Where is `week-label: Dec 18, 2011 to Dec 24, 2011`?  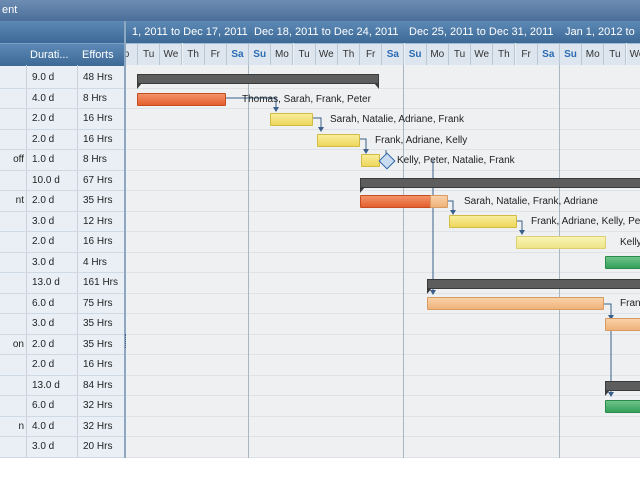 week-label: Dec 18, 2011 to Dec 24, 2011 is located at coordinates (326, 32).